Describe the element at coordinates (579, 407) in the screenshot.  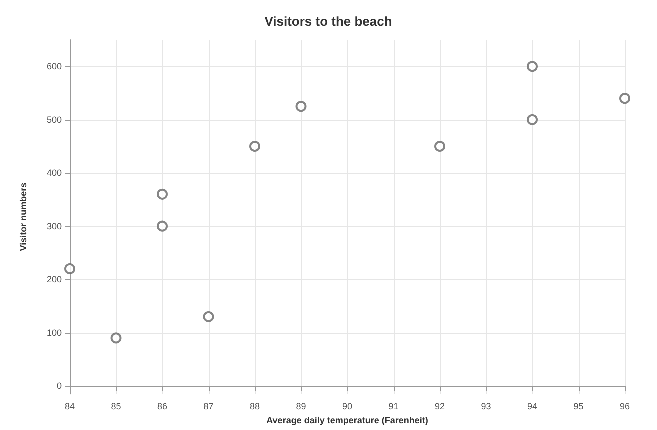
I see `x-tick-label: 95` at that location.